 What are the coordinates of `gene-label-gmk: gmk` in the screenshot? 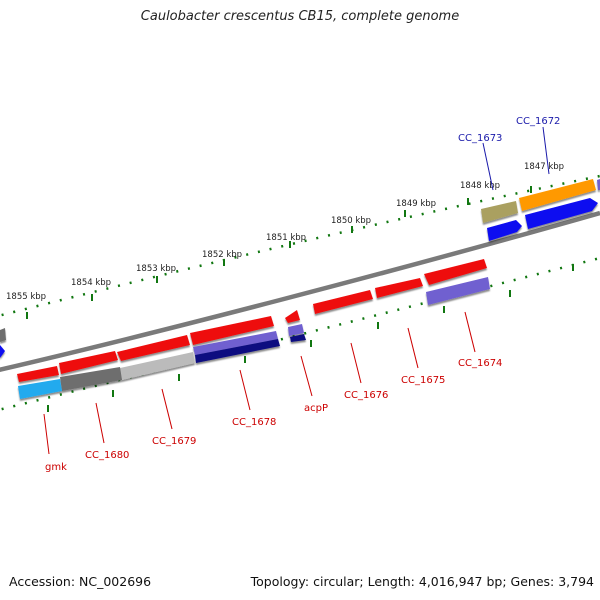 It's located at (56, 467).